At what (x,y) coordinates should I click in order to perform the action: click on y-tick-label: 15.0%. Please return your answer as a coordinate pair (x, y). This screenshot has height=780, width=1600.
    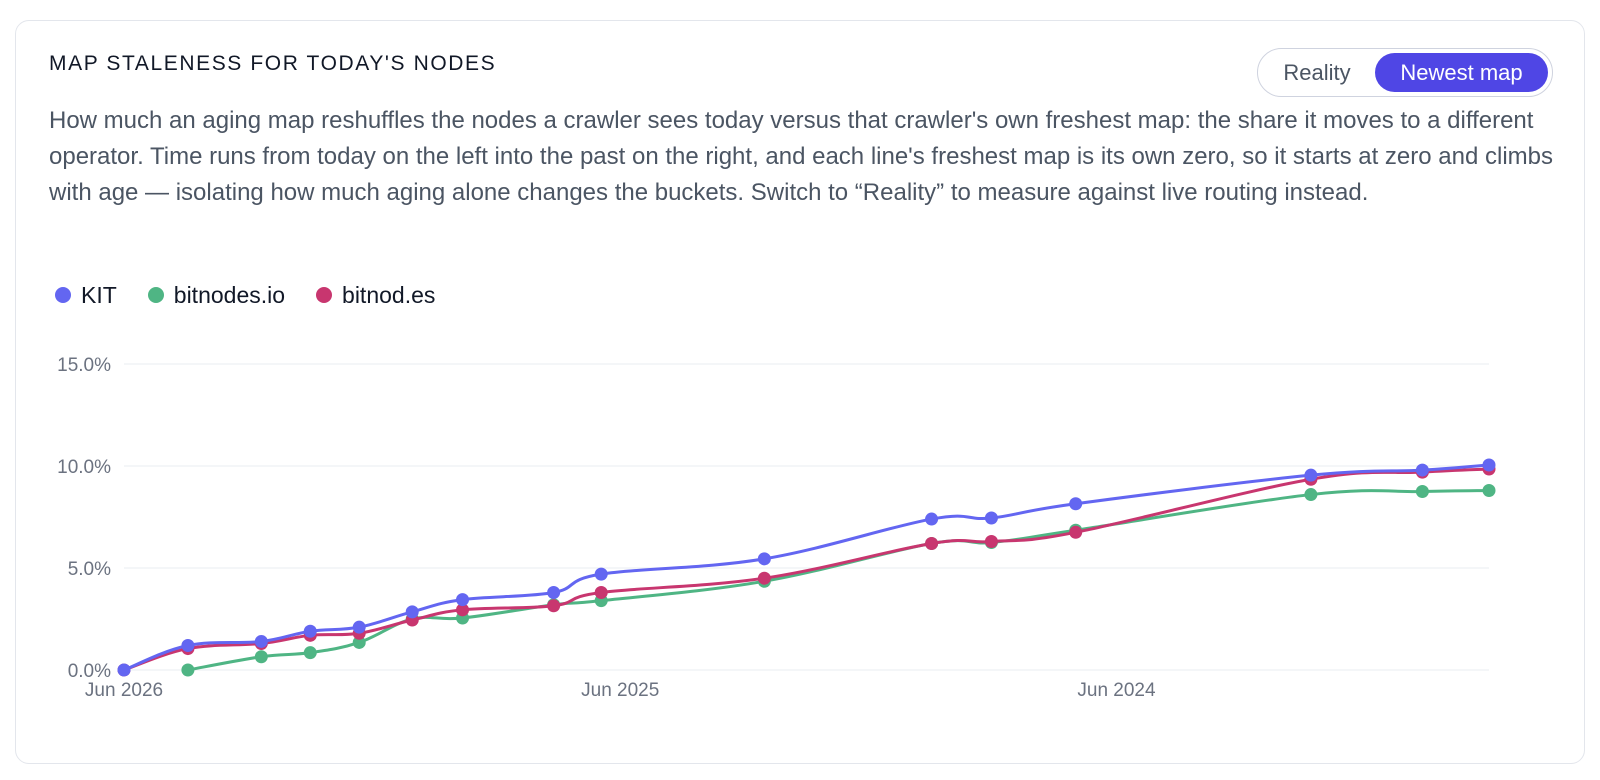
    Looking at the image, I should click on (84, 365).